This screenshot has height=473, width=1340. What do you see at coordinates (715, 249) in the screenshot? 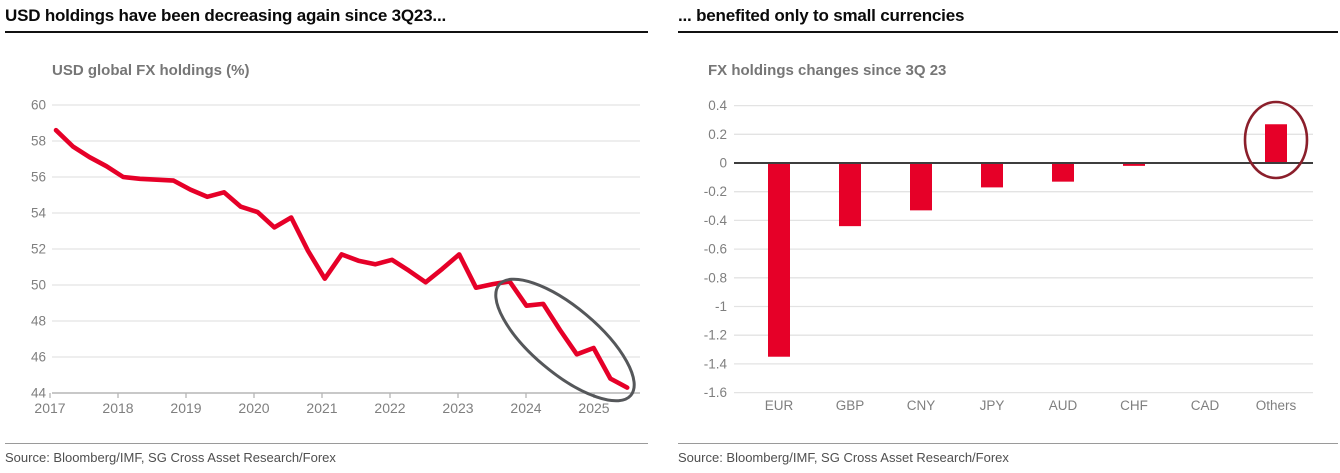
I see `y-tick-label: -0.6` at bounding box center [715, 249].